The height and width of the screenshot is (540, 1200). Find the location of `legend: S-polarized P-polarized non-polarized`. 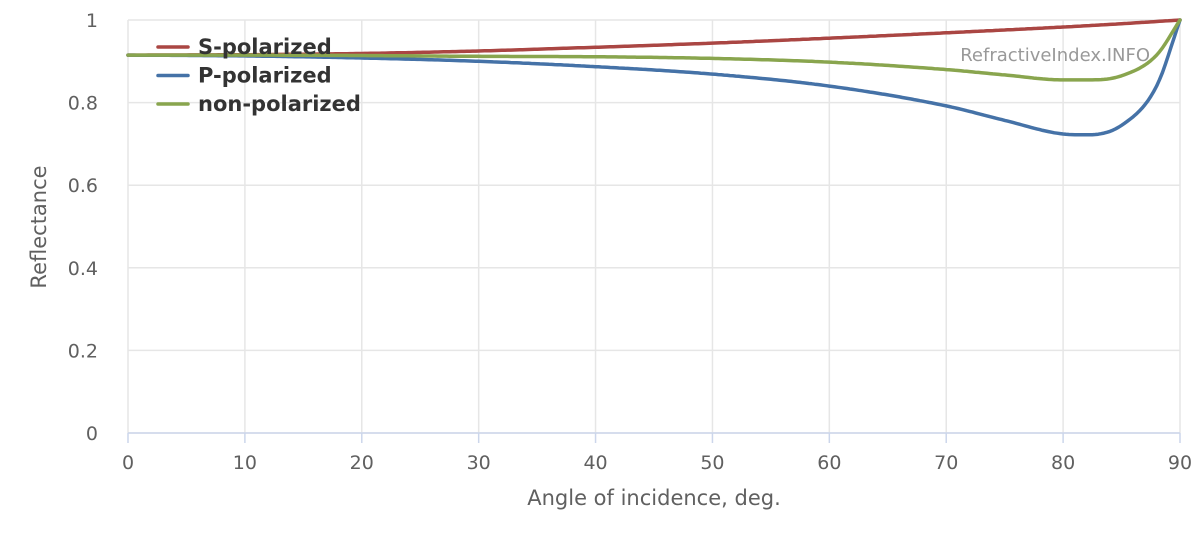

legend: S-polarized P-polarized non-polarized is located at coordinates (258, 75).